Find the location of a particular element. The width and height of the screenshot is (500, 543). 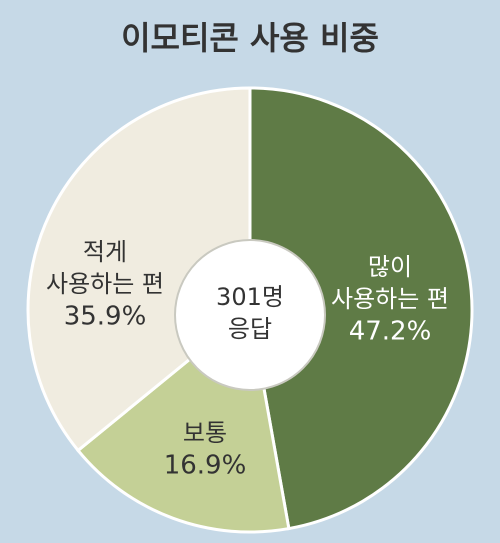

value-label: 16.9% is located at coordinates (205, 466).